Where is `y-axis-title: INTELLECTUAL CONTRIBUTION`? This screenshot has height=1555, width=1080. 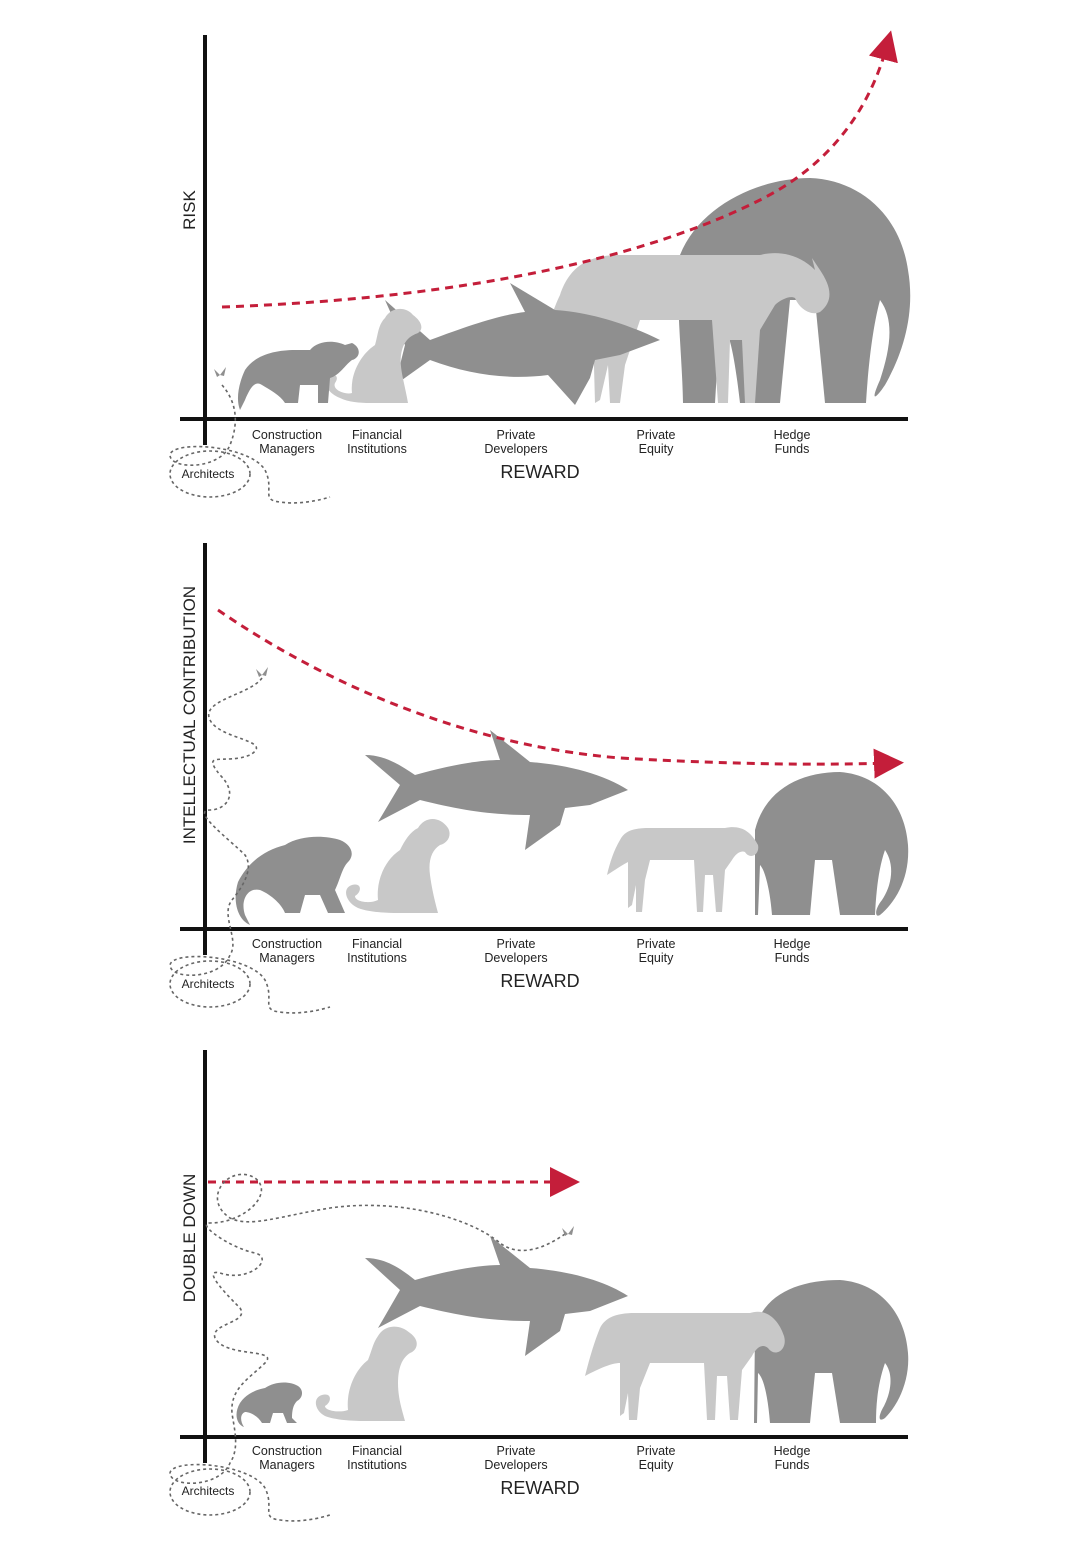
y-axis-title: INTELLECTUAL CONTRIBUTION is located at coordinates (189, 715).